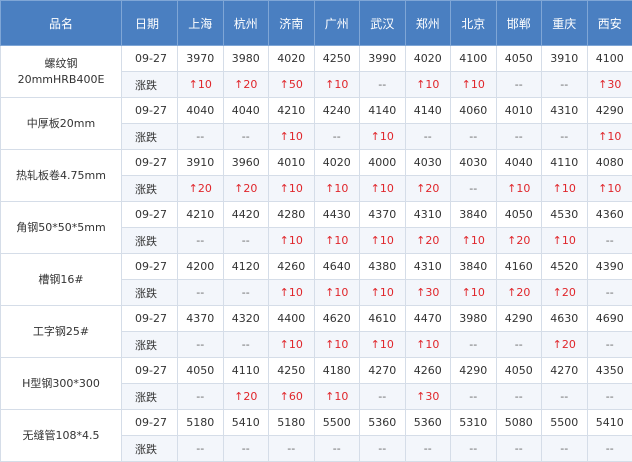 Image resolution: width=632 pixels, height=462 pixels. Describe the element at coordinates (337, 371) in the screenshot. I see `price-cell: 4180` at that location.